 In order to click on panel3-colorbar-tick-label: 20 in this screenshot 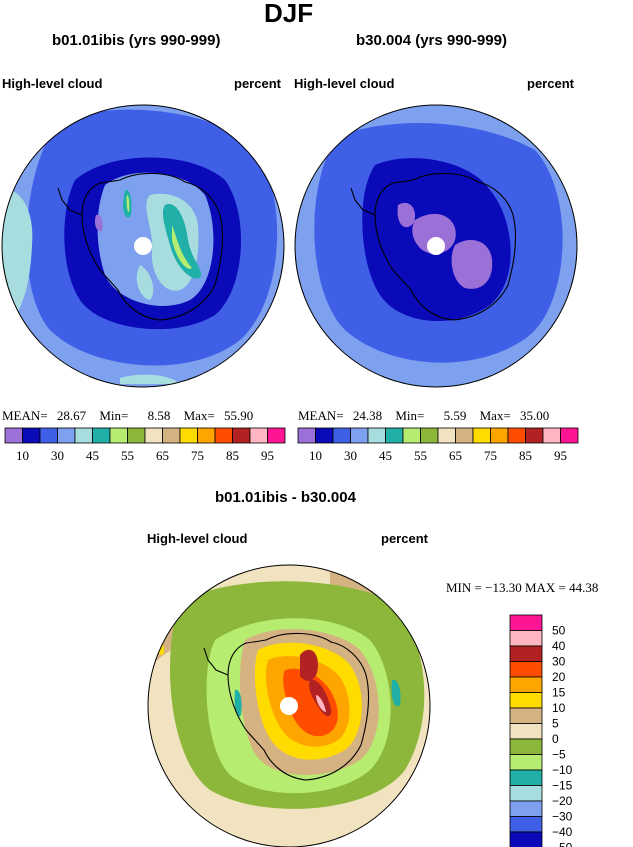, I will do `click(559, 677)`.